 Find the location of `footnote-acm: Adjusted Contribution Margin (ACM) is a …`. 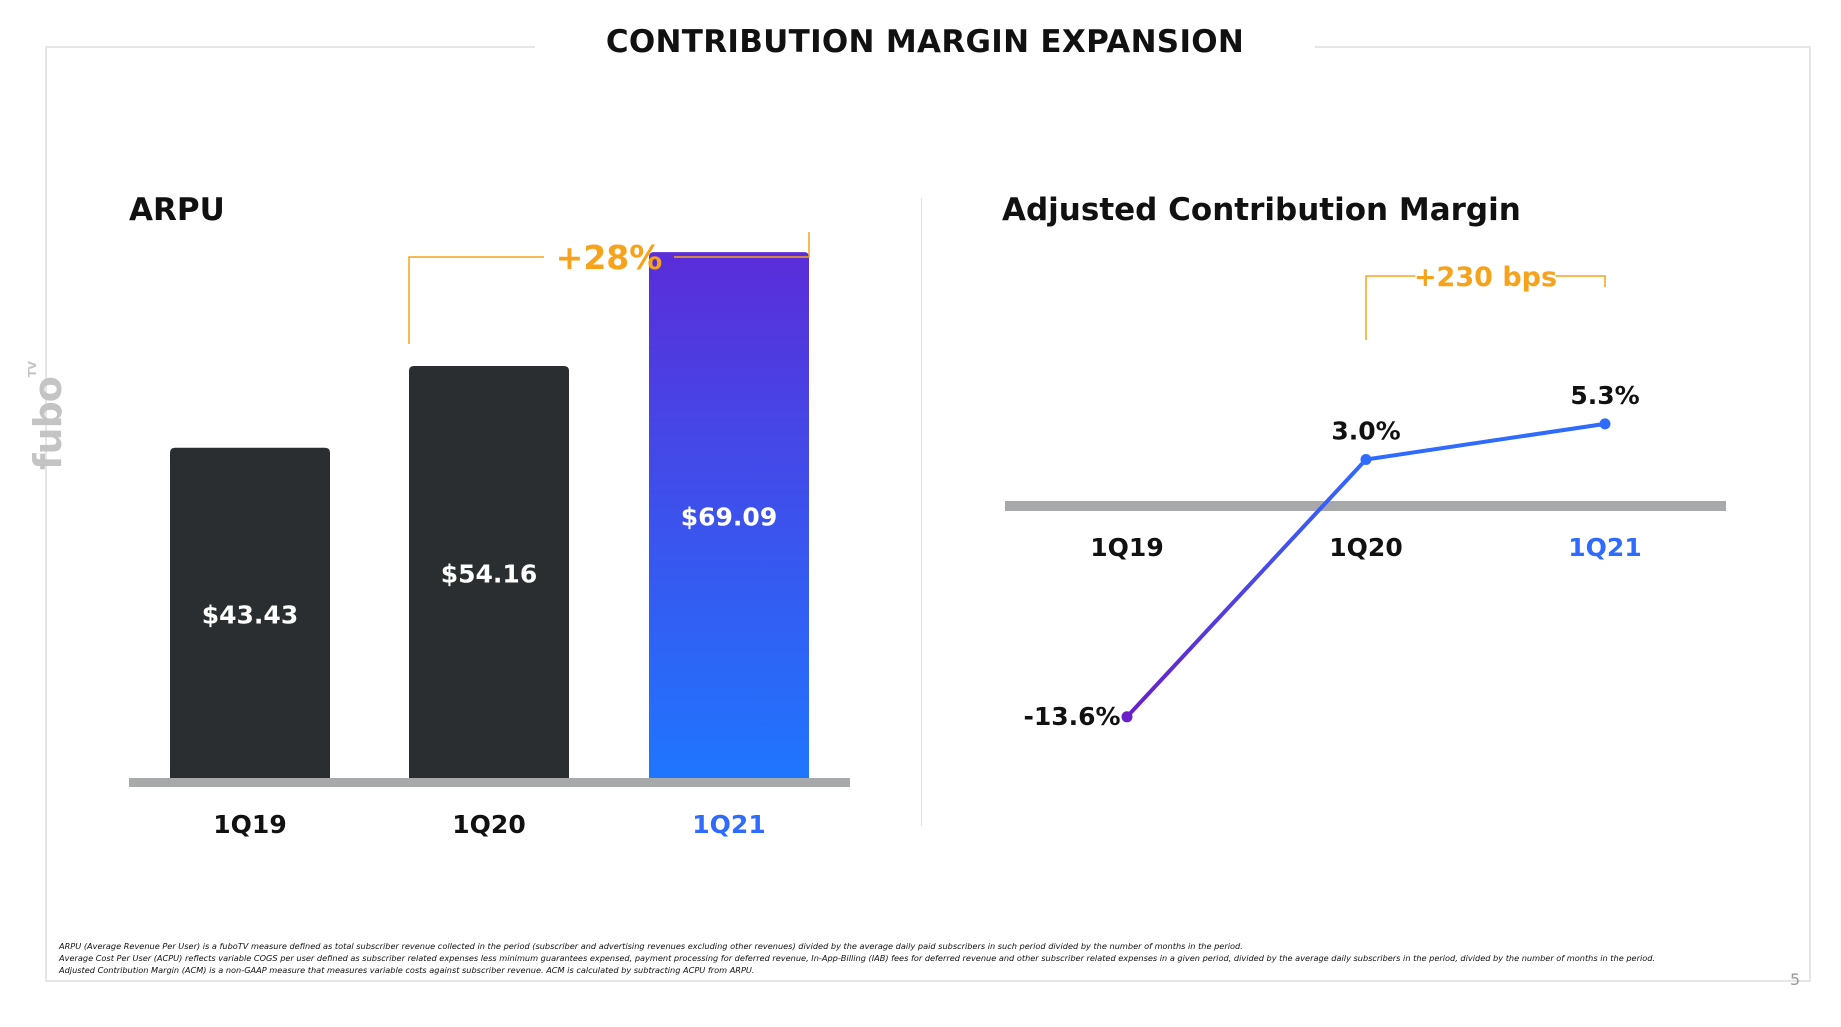

footnote-acm: Adjusted Contribution Margin (ACM) is a … is located at coordinates (407, 970).